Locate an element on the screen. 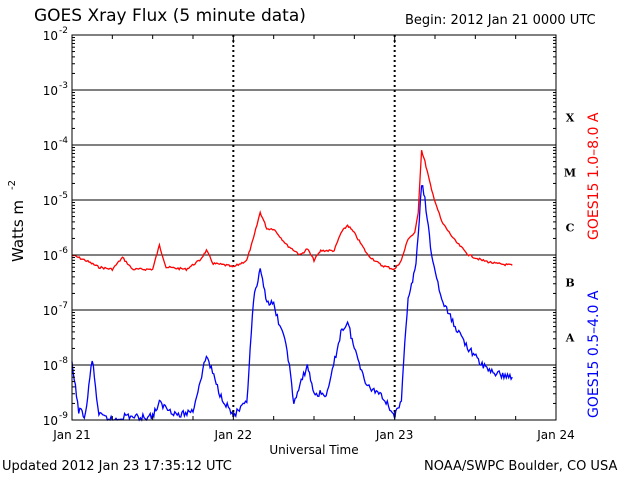  y-tick-exponent: -8 is located at coordinates (63, 361).